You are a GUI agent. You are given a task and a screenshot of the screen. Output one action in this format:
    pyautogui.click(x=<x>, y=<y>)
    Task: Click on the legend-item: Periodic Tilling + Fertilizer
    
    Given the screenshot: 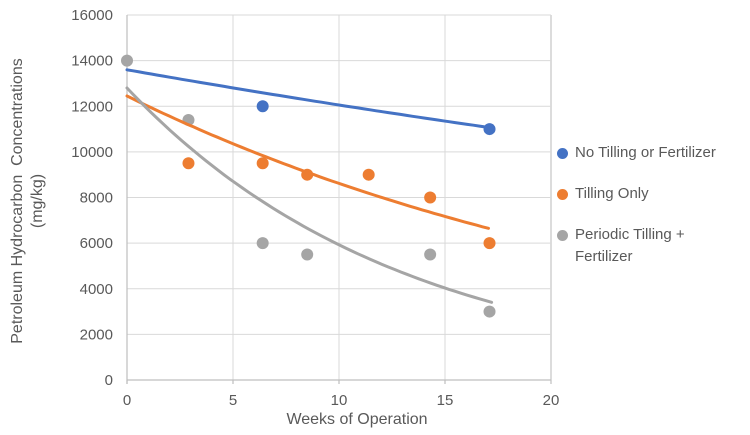 What is the action you would take?
    pyautogui.click(x=652, y=246)
    